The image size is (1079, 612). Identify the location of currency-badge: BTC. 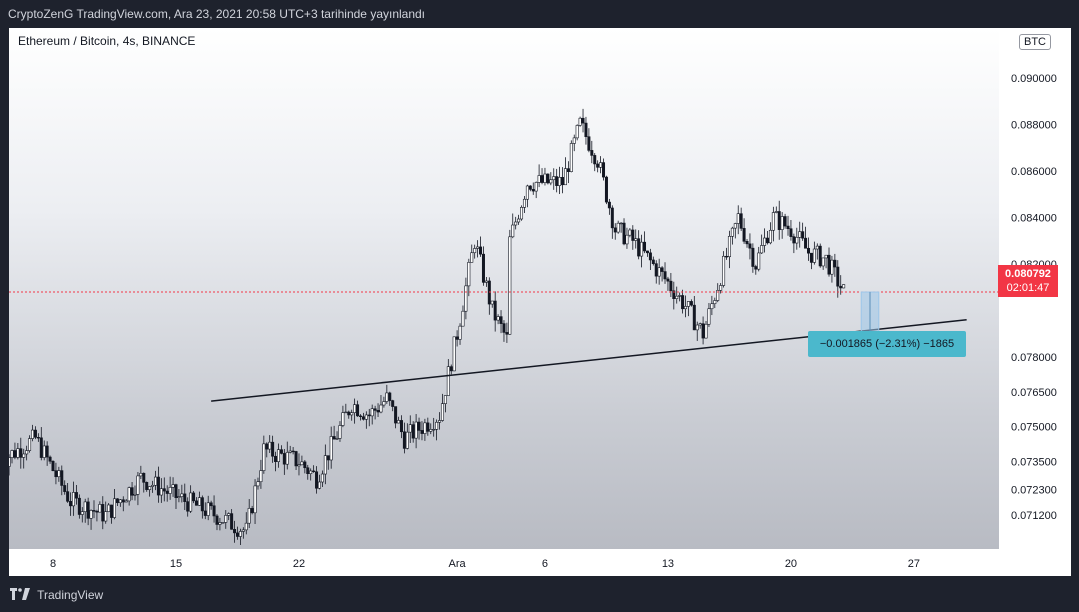
(1035, 42).